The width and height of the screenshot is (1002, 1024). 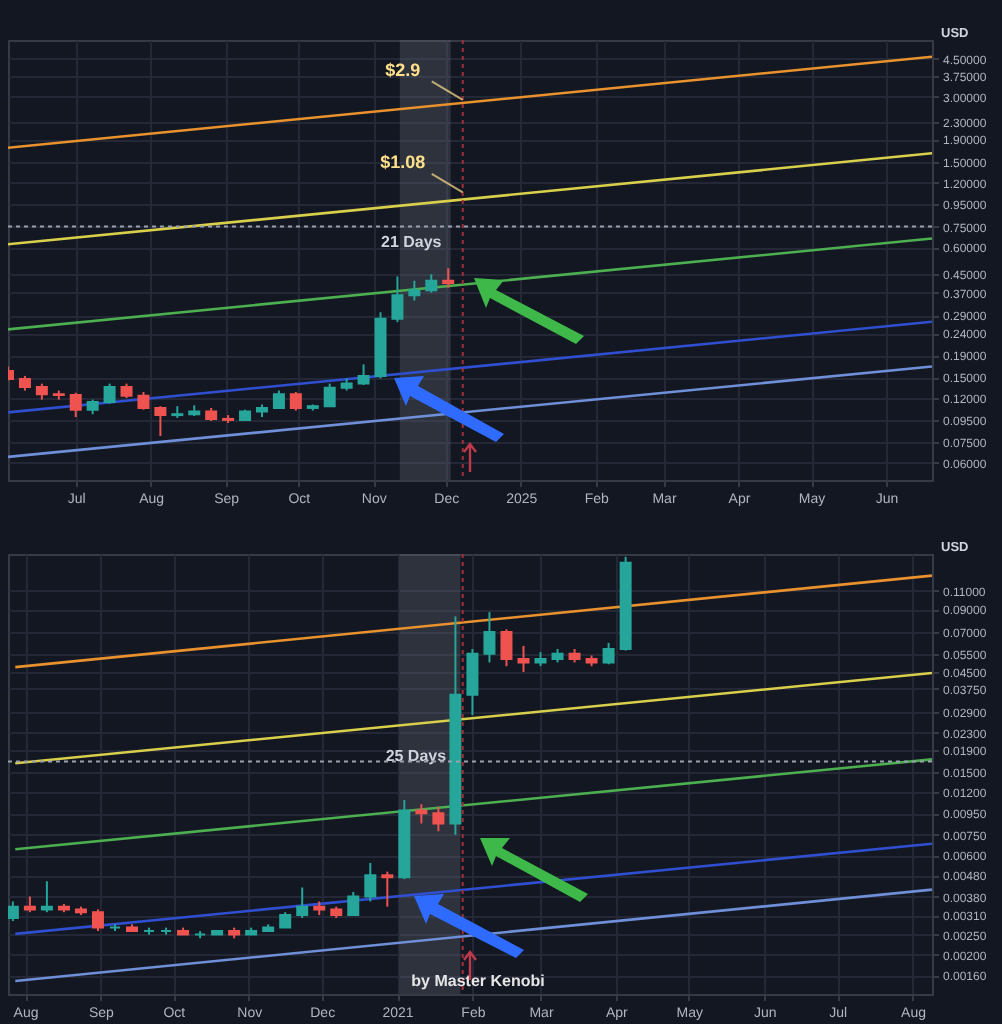 I want to click on band-label: 21 Days, so click(x=412, y=242).